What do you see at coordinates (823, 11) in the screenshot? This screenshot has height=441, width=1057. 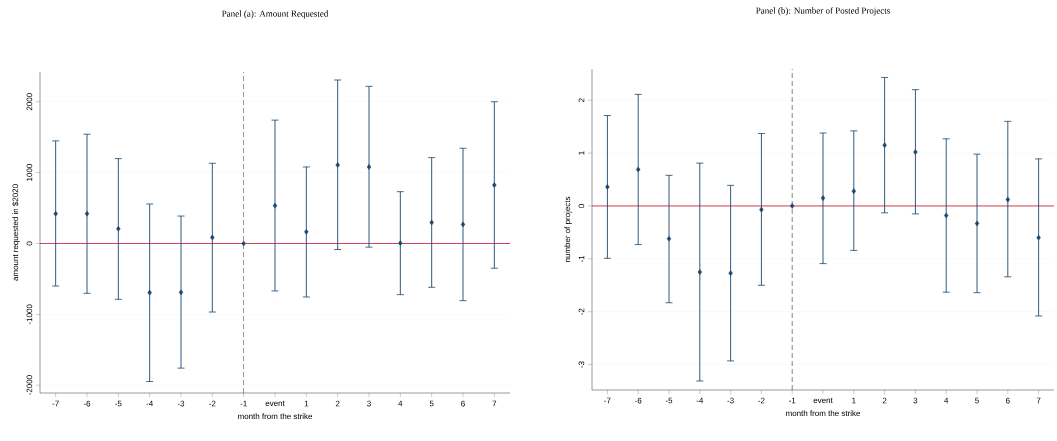 I see `chart-title: Panel (b): Number of Posted Projects` at bounding box center [823, 11].